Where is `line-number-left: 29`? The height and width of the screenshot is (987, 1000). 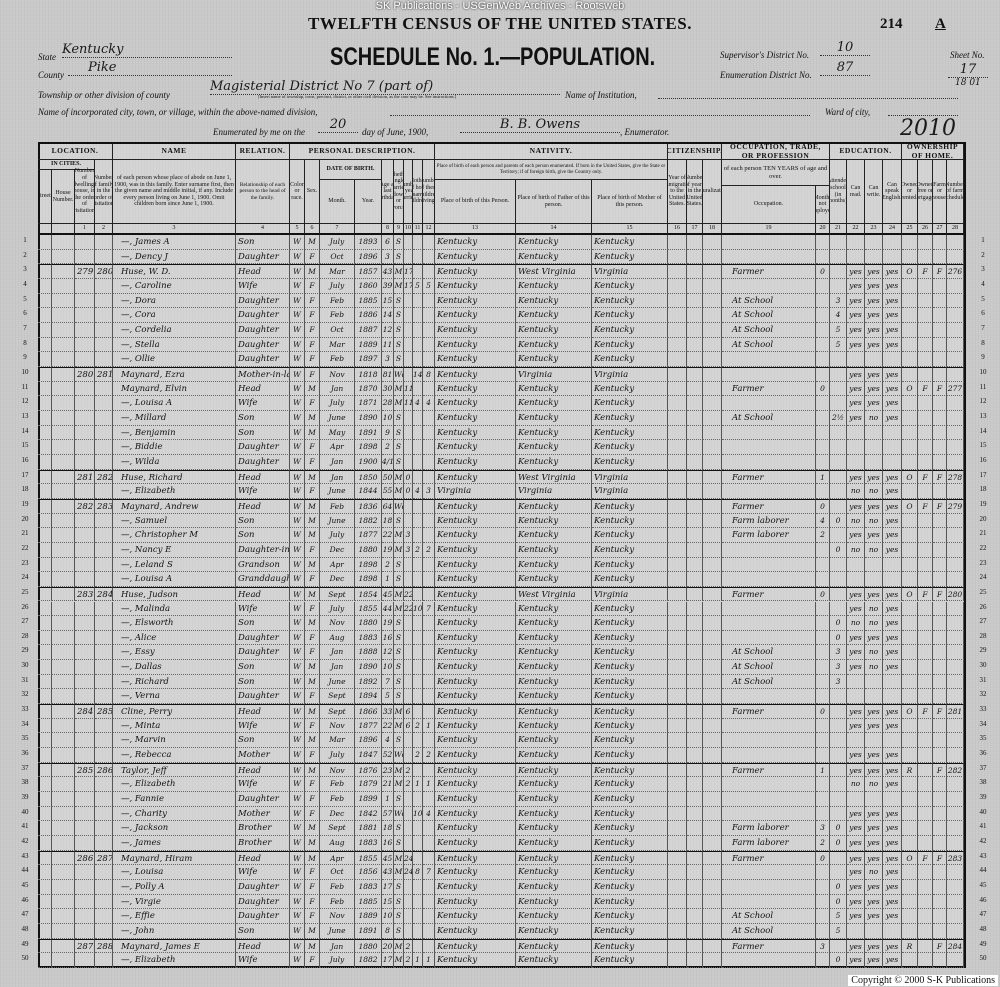
line-number-left: 29 is located at coordinates (25, 650).